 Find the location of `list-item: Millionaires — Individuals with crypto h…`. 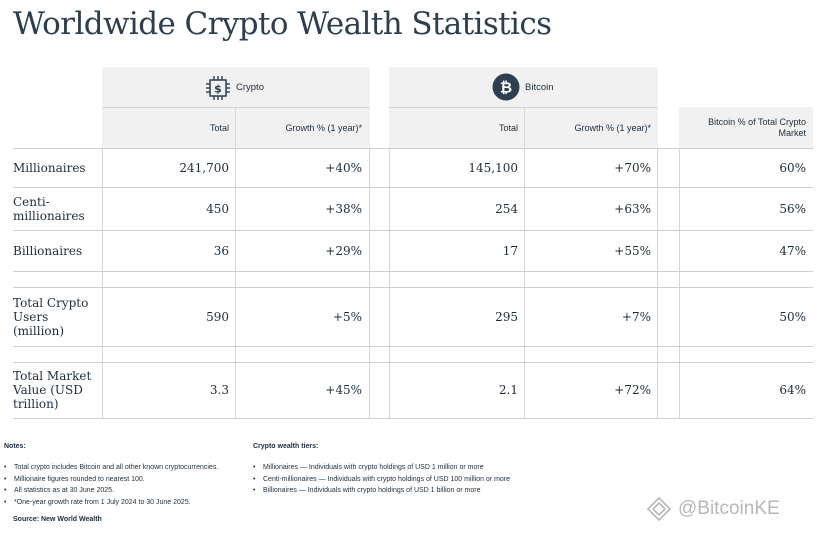

list-item: Millionaires — Individuals with crypto h… is located at coordinates (418, 468).